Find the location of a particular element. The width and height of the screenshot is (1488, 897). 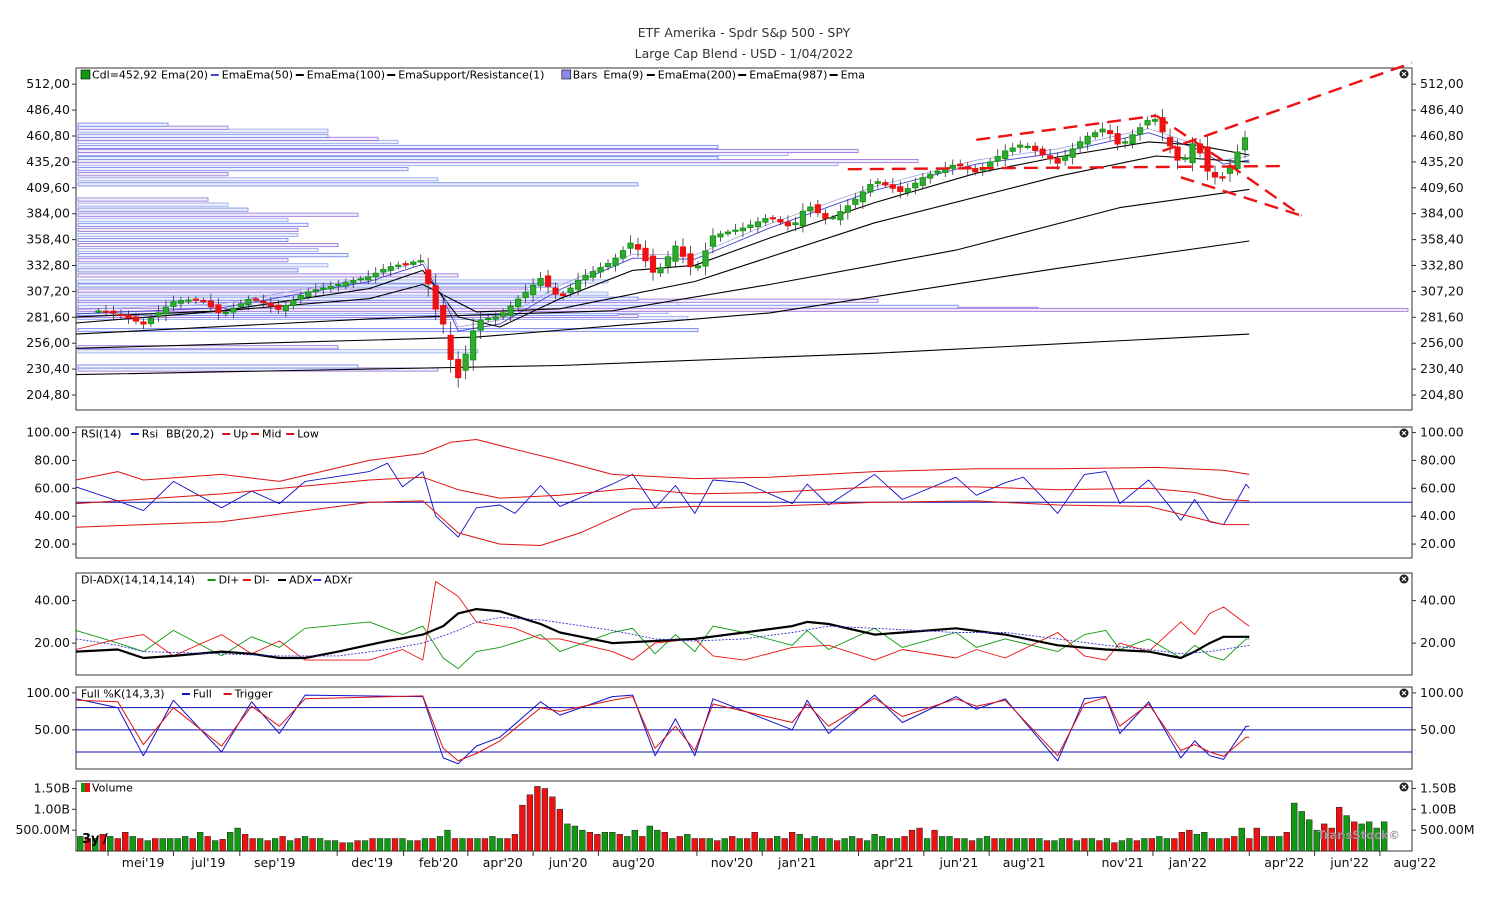

y-tick-label-left: 512,00 is located at coordinates (48, 83).